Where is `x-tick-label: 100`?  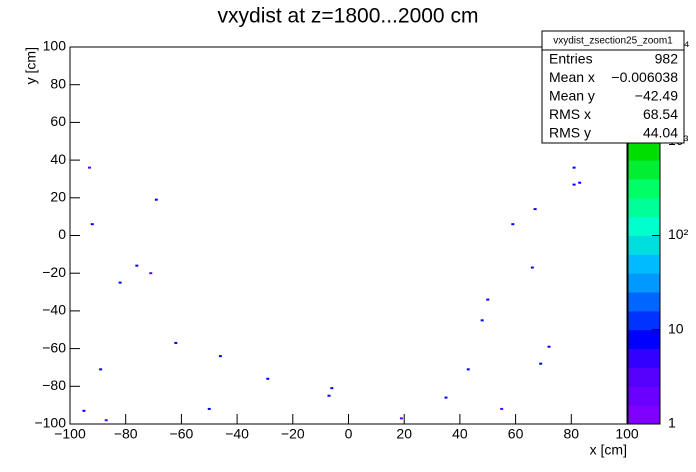
x-tick-label: 100 is located at coordinates (627, 434).